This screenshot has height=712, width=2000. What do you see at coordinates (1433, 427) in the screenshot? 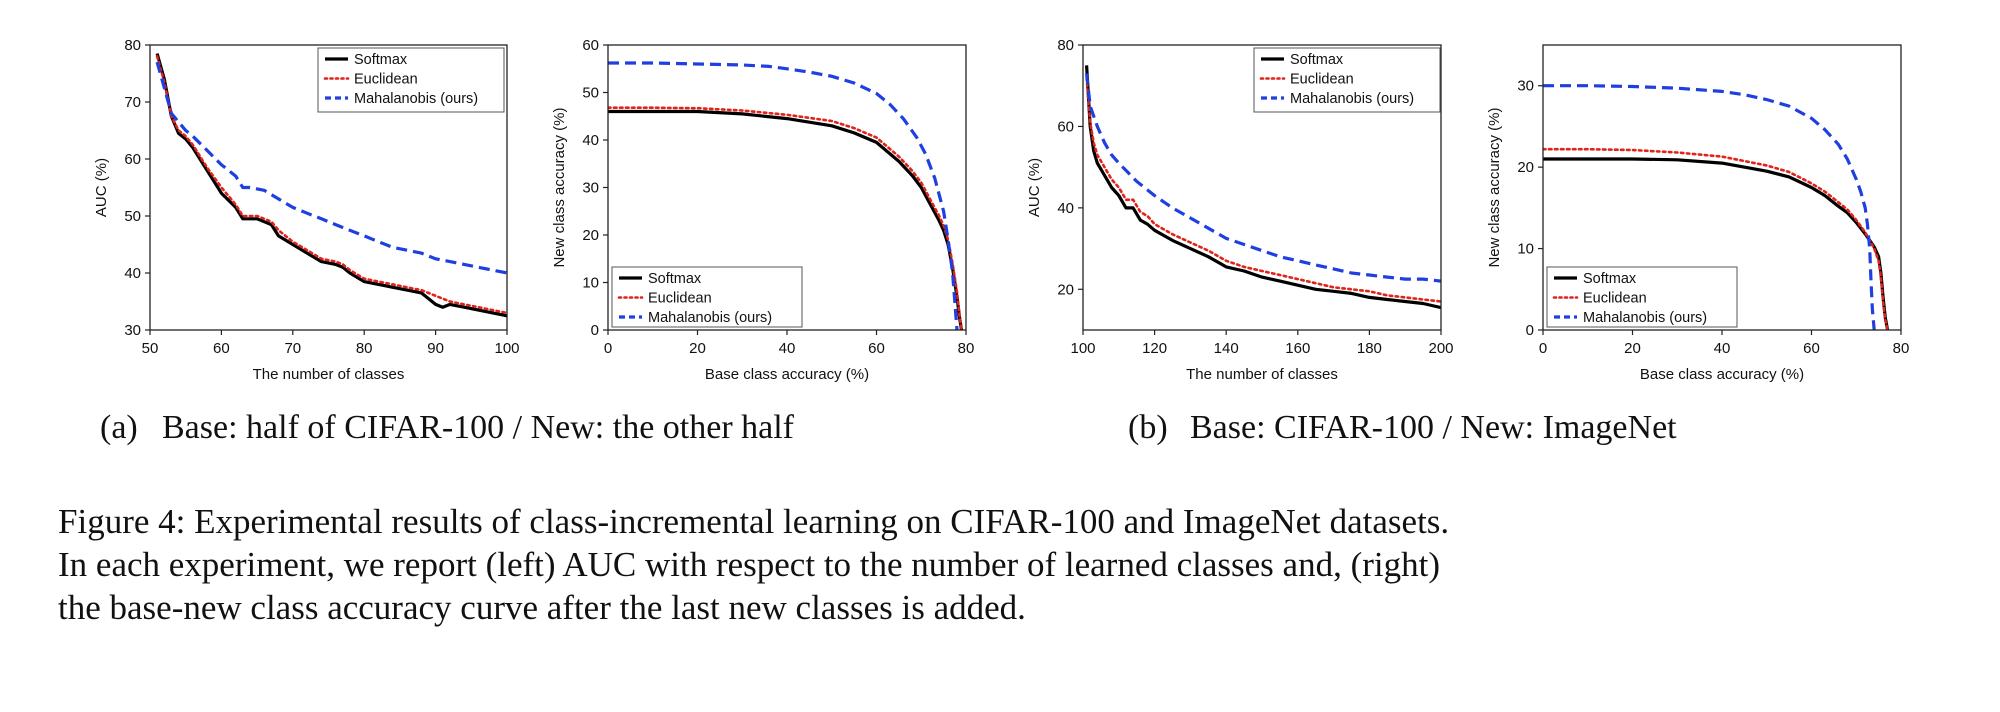
I see `subcaption-b-text: Base: CIFAR-100 / New: ImageNet` at bounding box center [1433, 427].